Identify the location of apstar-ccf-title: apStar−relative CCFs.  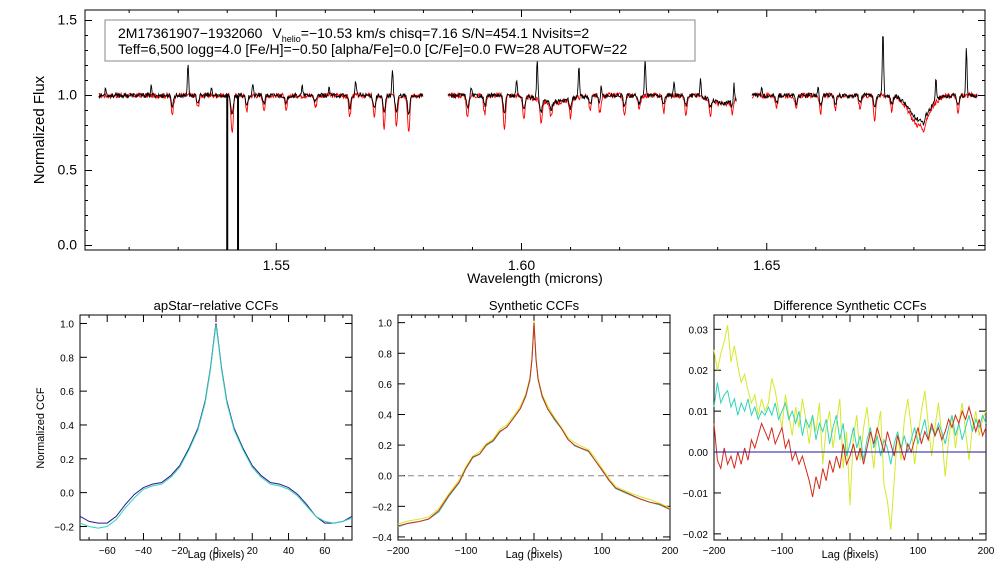
(216, 305).